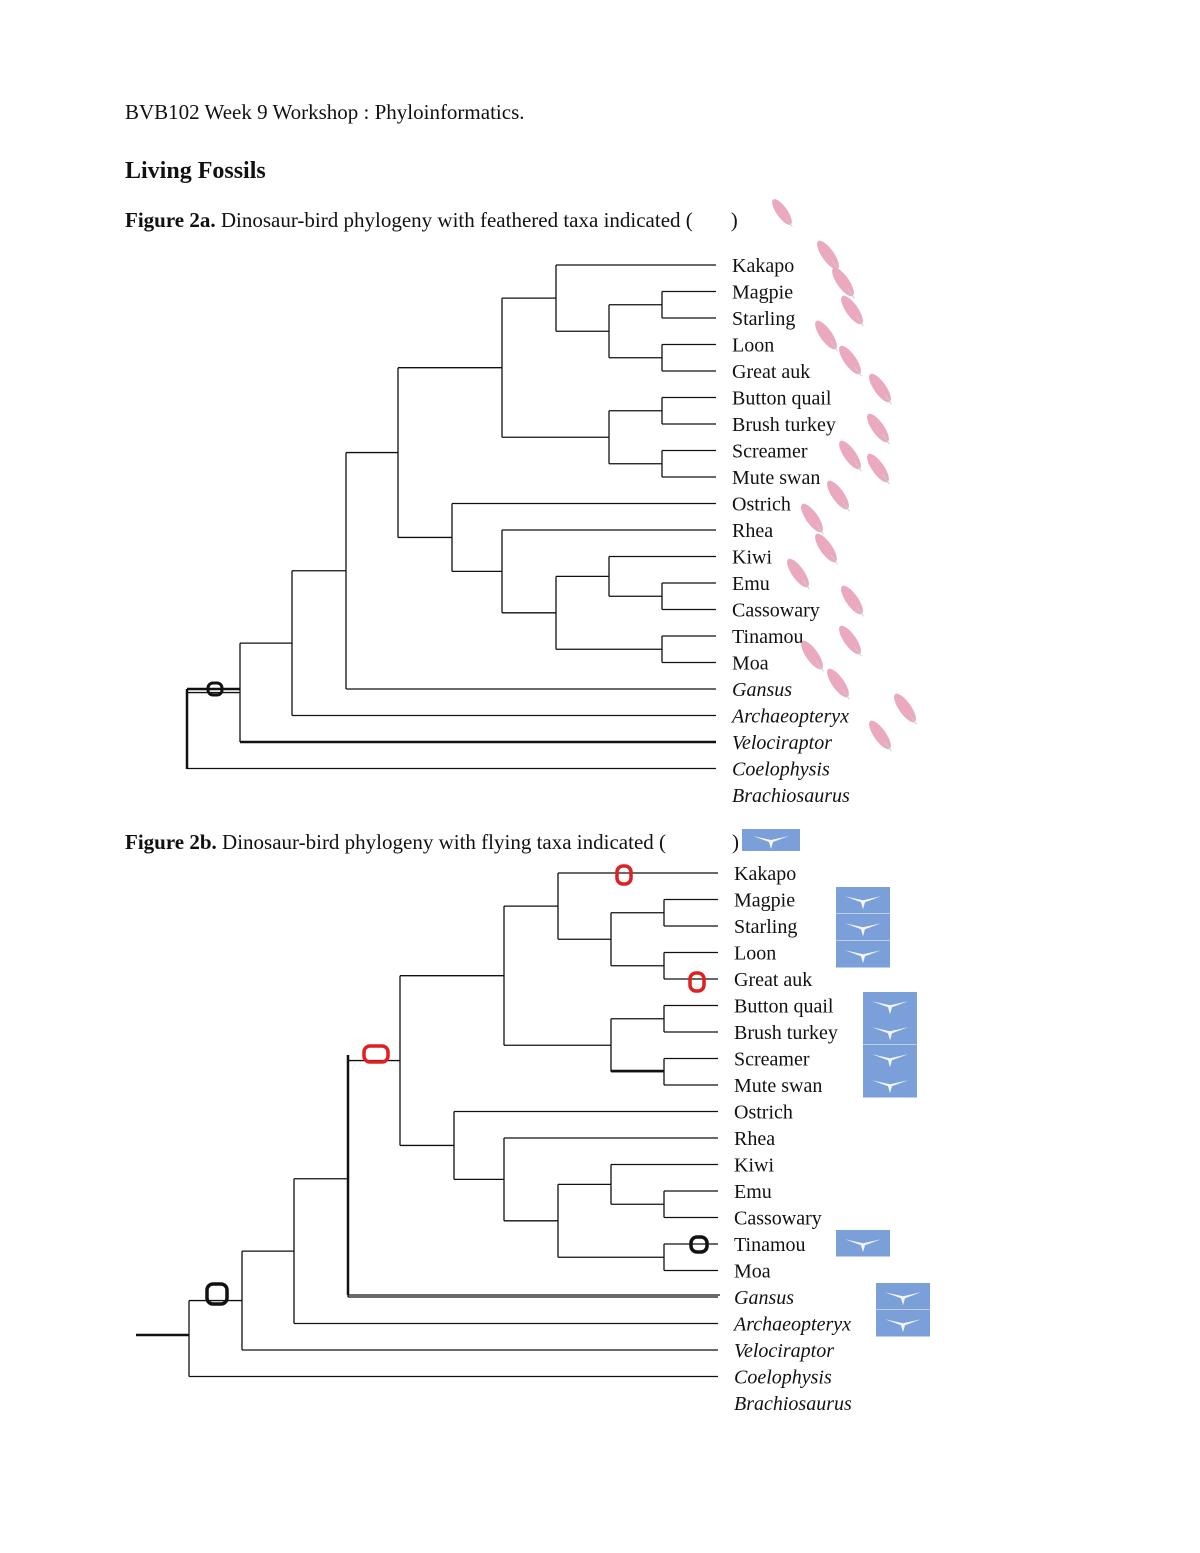 This screenshot has height=1553, width=1200. What do you see at coordinates (762, 690) in the screenshot?
I see `taxon-label-gansus: Gansus` at bounding box center [762, 690].